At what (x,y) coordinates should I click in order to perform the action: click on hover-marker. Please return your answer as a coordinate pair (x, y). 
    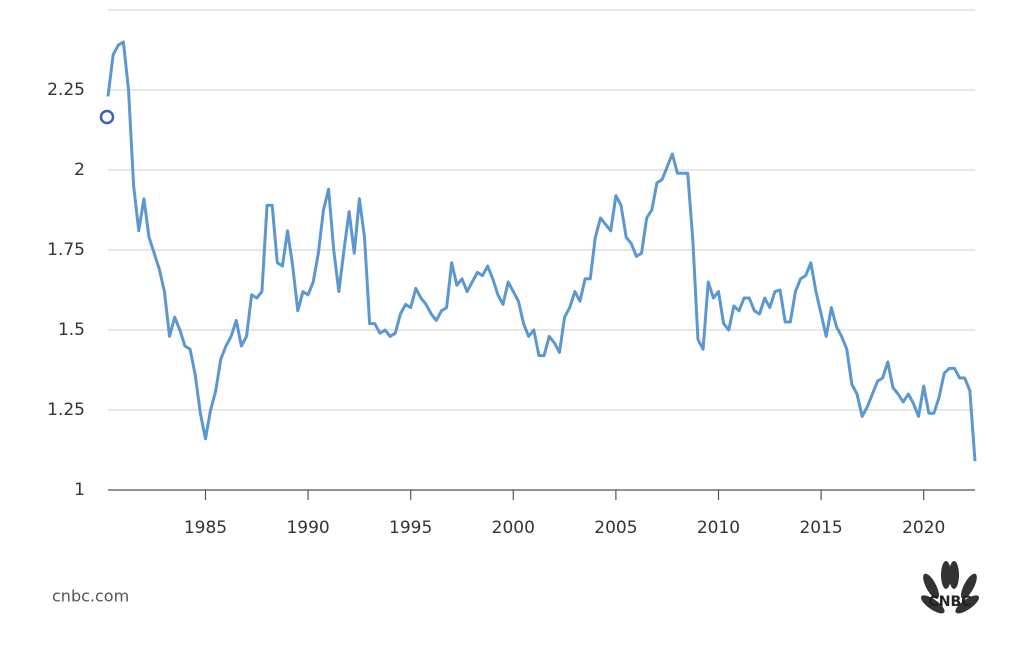
    Looking at the image, I should click on (107, 117).